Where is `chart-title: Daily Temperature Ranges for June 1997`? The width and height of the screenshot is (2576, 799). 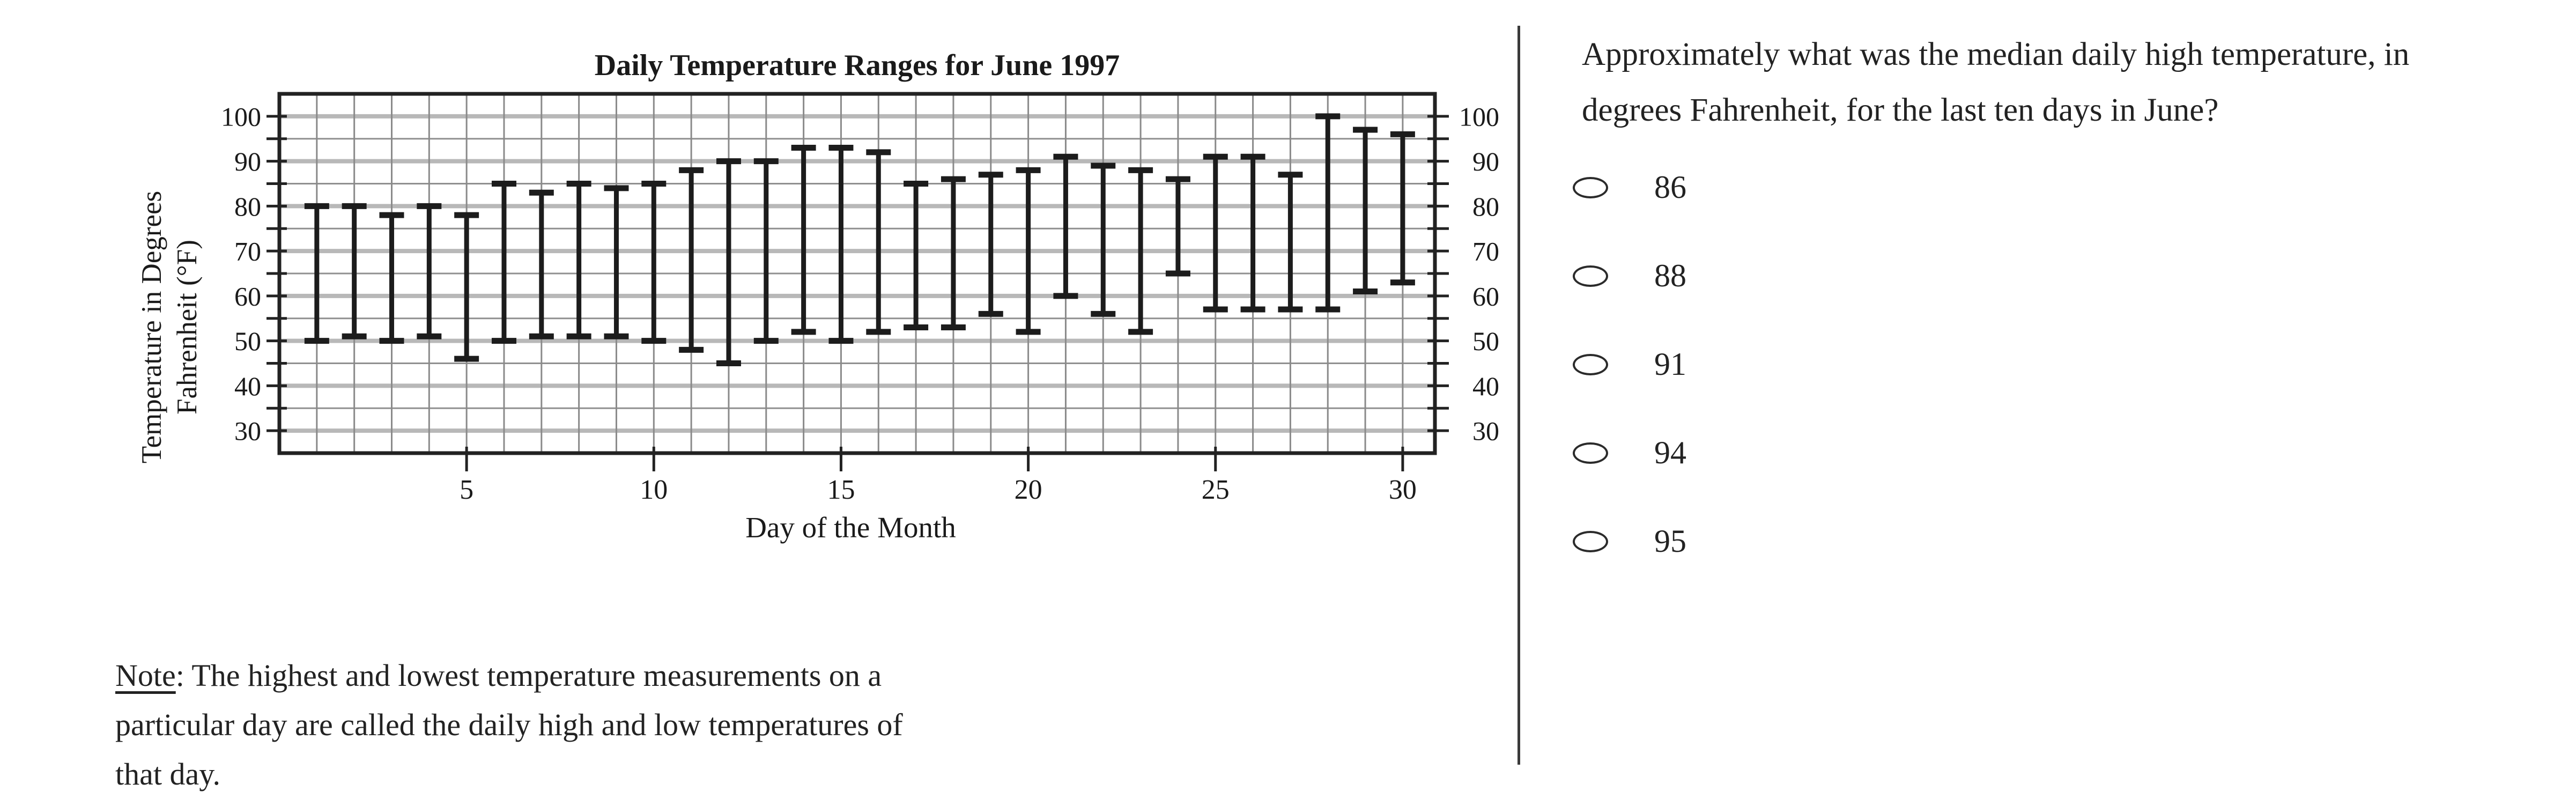
chart-title: Daily Temperature Ranges for June 1997 is located at coordinates (857, 65).